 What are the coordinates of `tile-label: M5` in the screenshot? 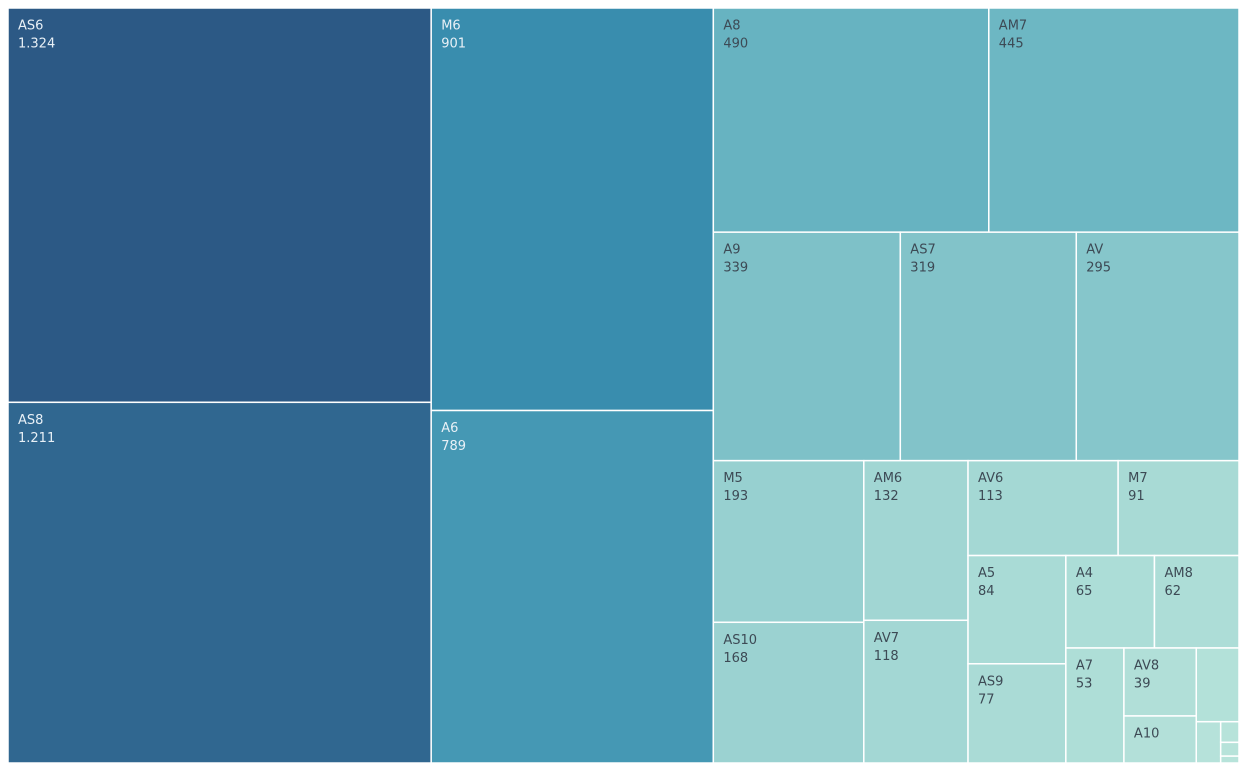 It's located at (733, 478).